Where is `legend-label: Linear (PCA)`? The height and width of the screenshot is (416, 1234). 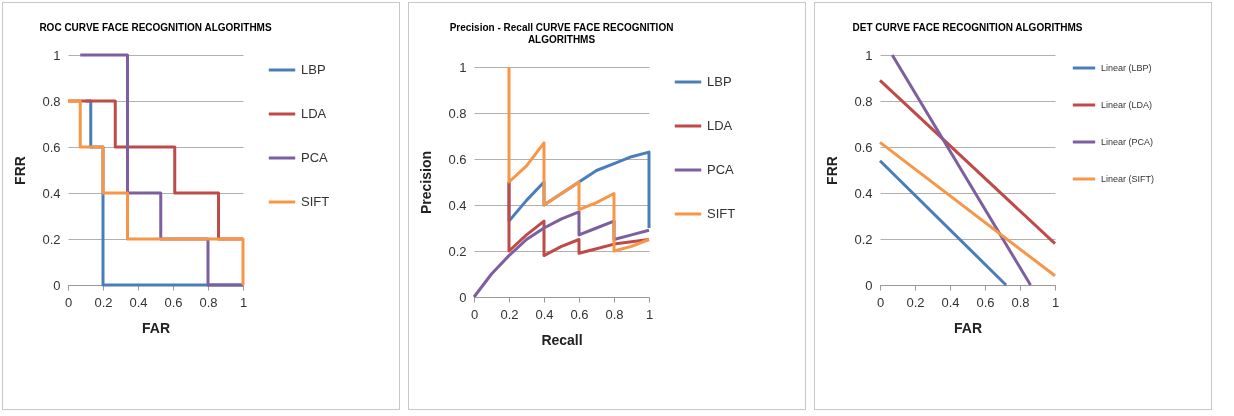
legend-label: Linear (PCA) is located at coordinates (1127, 142).